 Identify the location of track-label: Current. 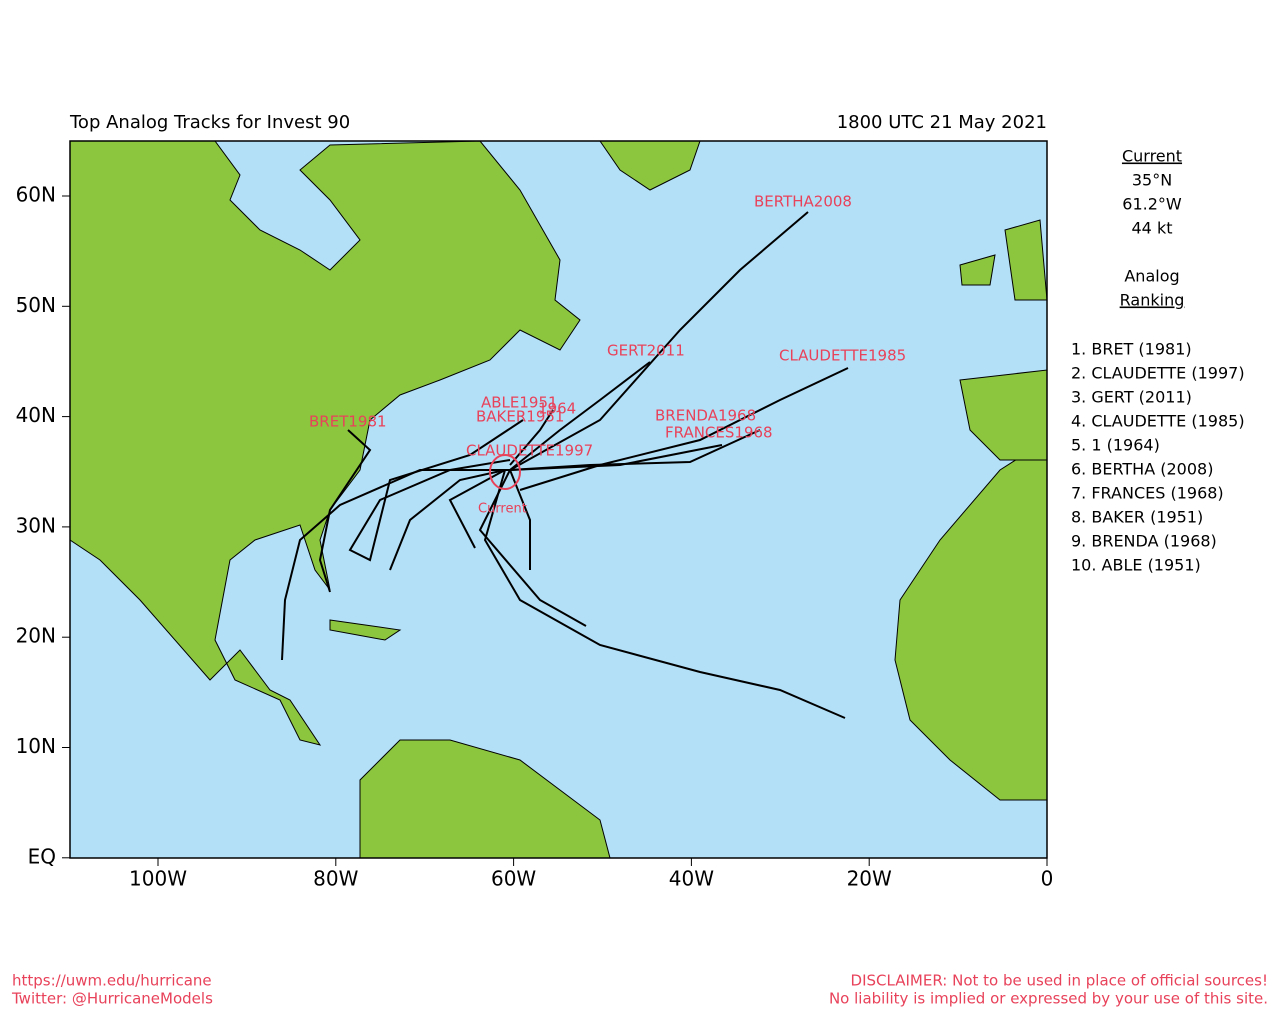
(502, 509).